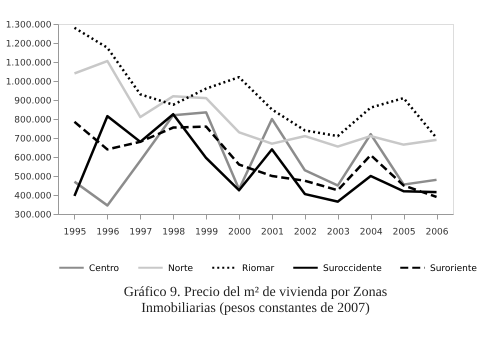 This screenshot has width=489, height=359. What do you see at coordinates (404, 233) in the screenshot?
I see `x-tick-label: 2005` at bounding box center [404, 233].